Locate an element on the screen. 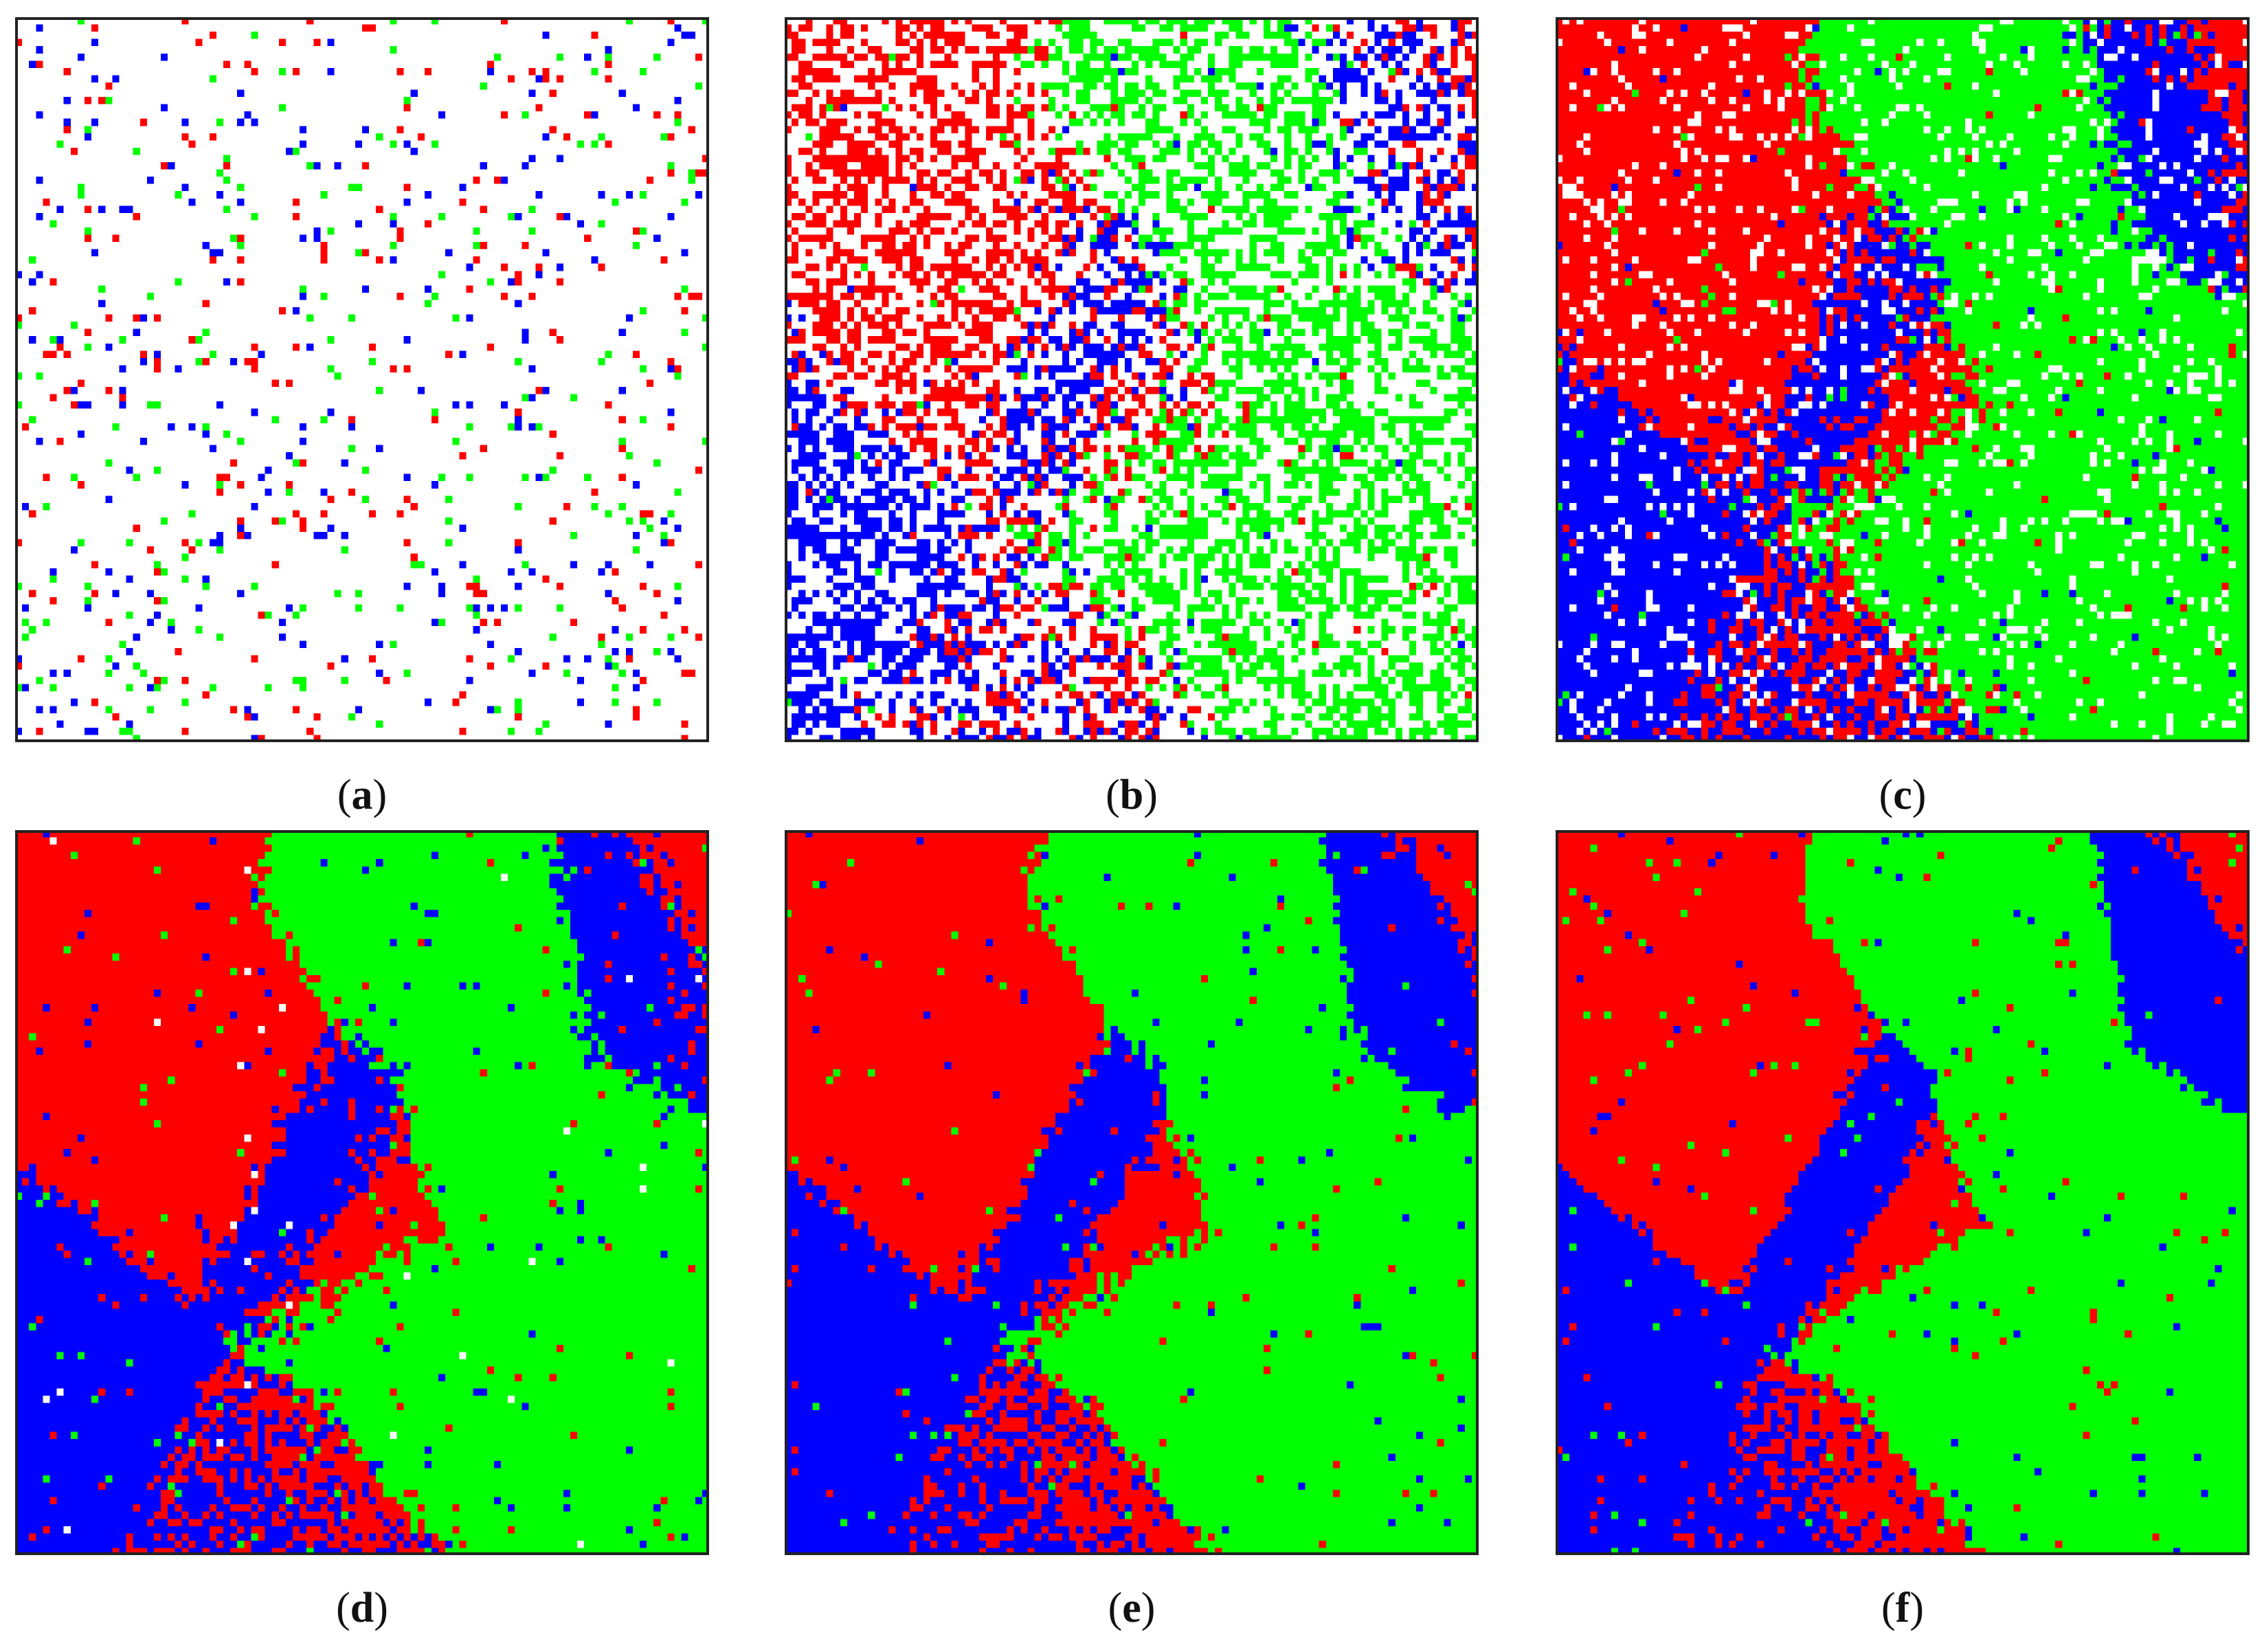 This screenshot has width=2264, height=1652. lattice-panel-d is located at coordinates (362, 1192).